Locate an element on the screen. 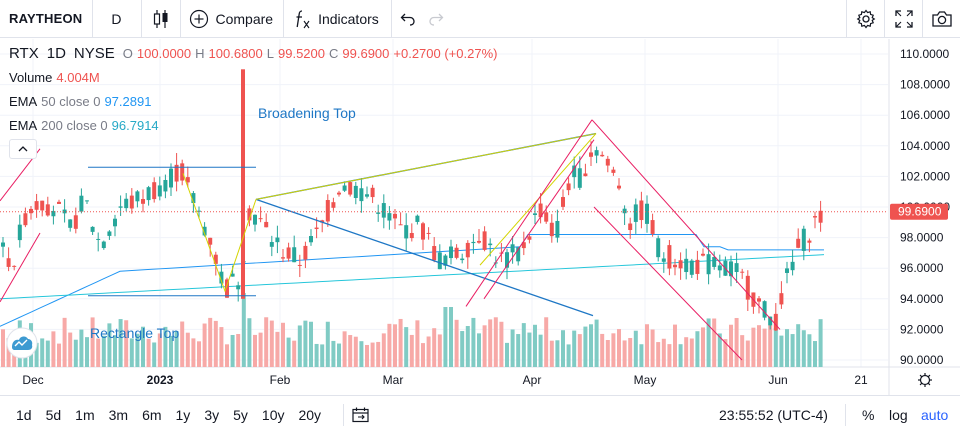  undo-icon is located at coordinates (408, 19).